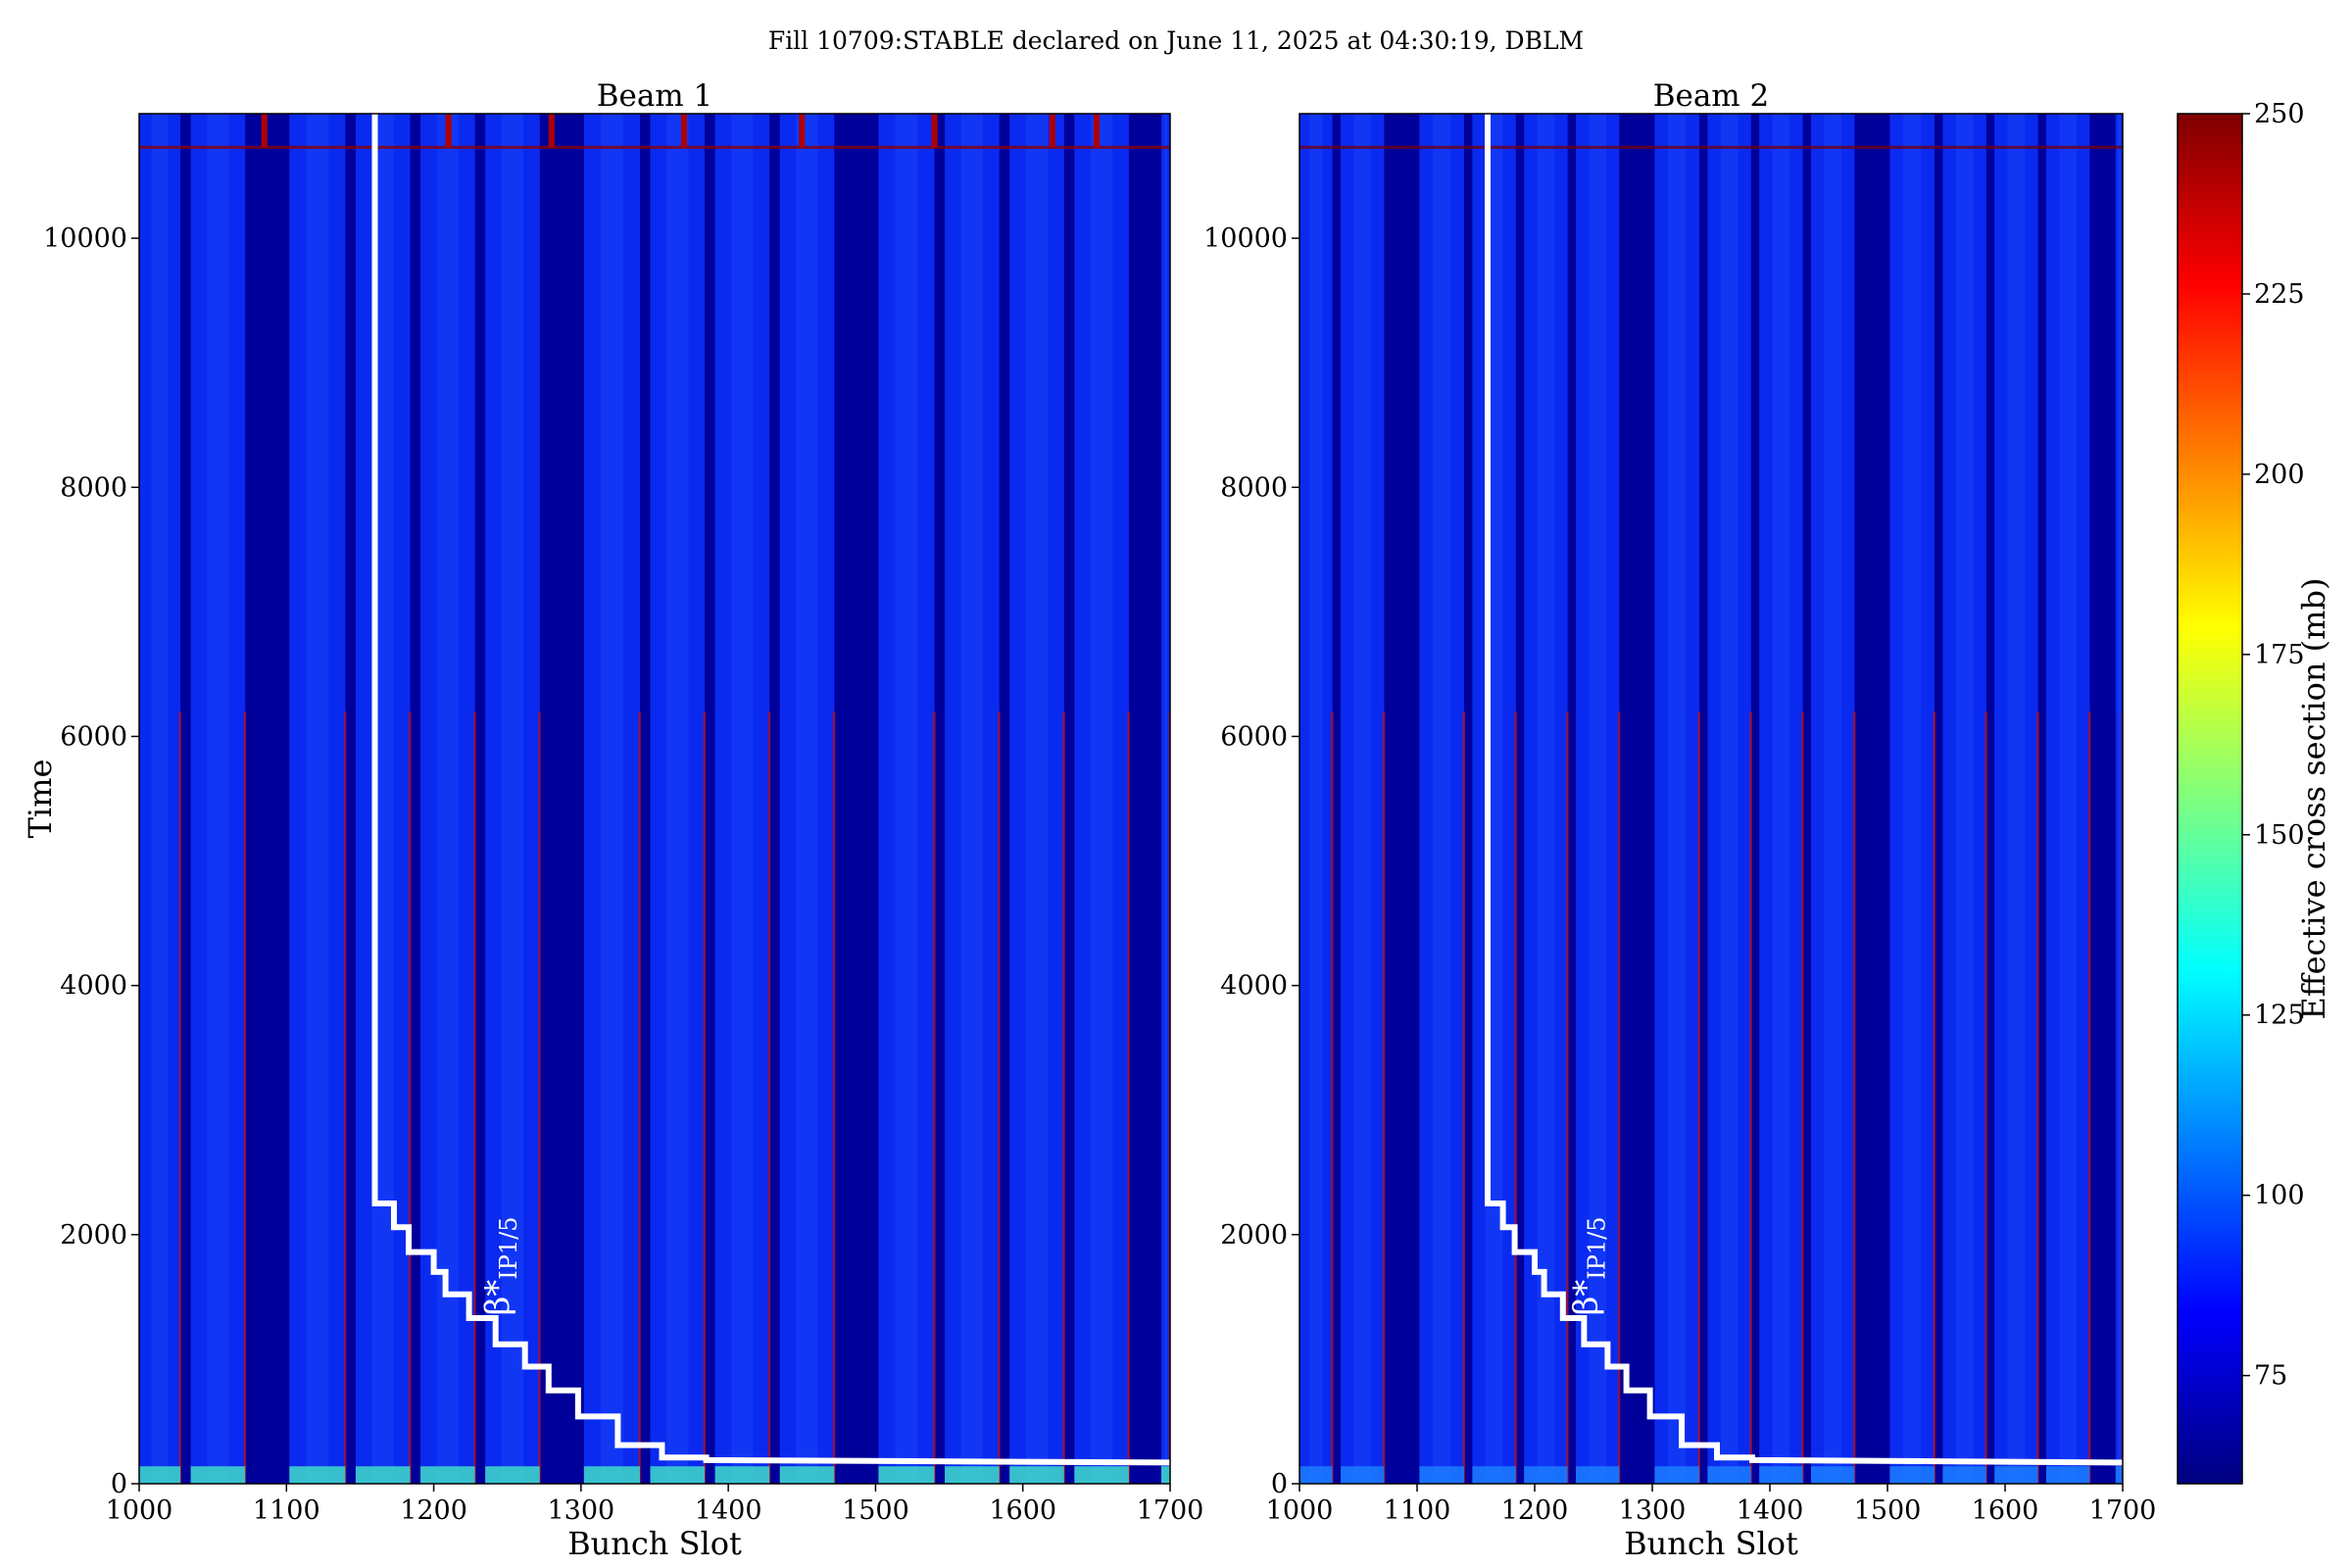  What do you see at coordinates (1770, 1510) in the screenshot?
I see `beam-2-x-tick-label: 1400` at bounding box center [1770, 1510].